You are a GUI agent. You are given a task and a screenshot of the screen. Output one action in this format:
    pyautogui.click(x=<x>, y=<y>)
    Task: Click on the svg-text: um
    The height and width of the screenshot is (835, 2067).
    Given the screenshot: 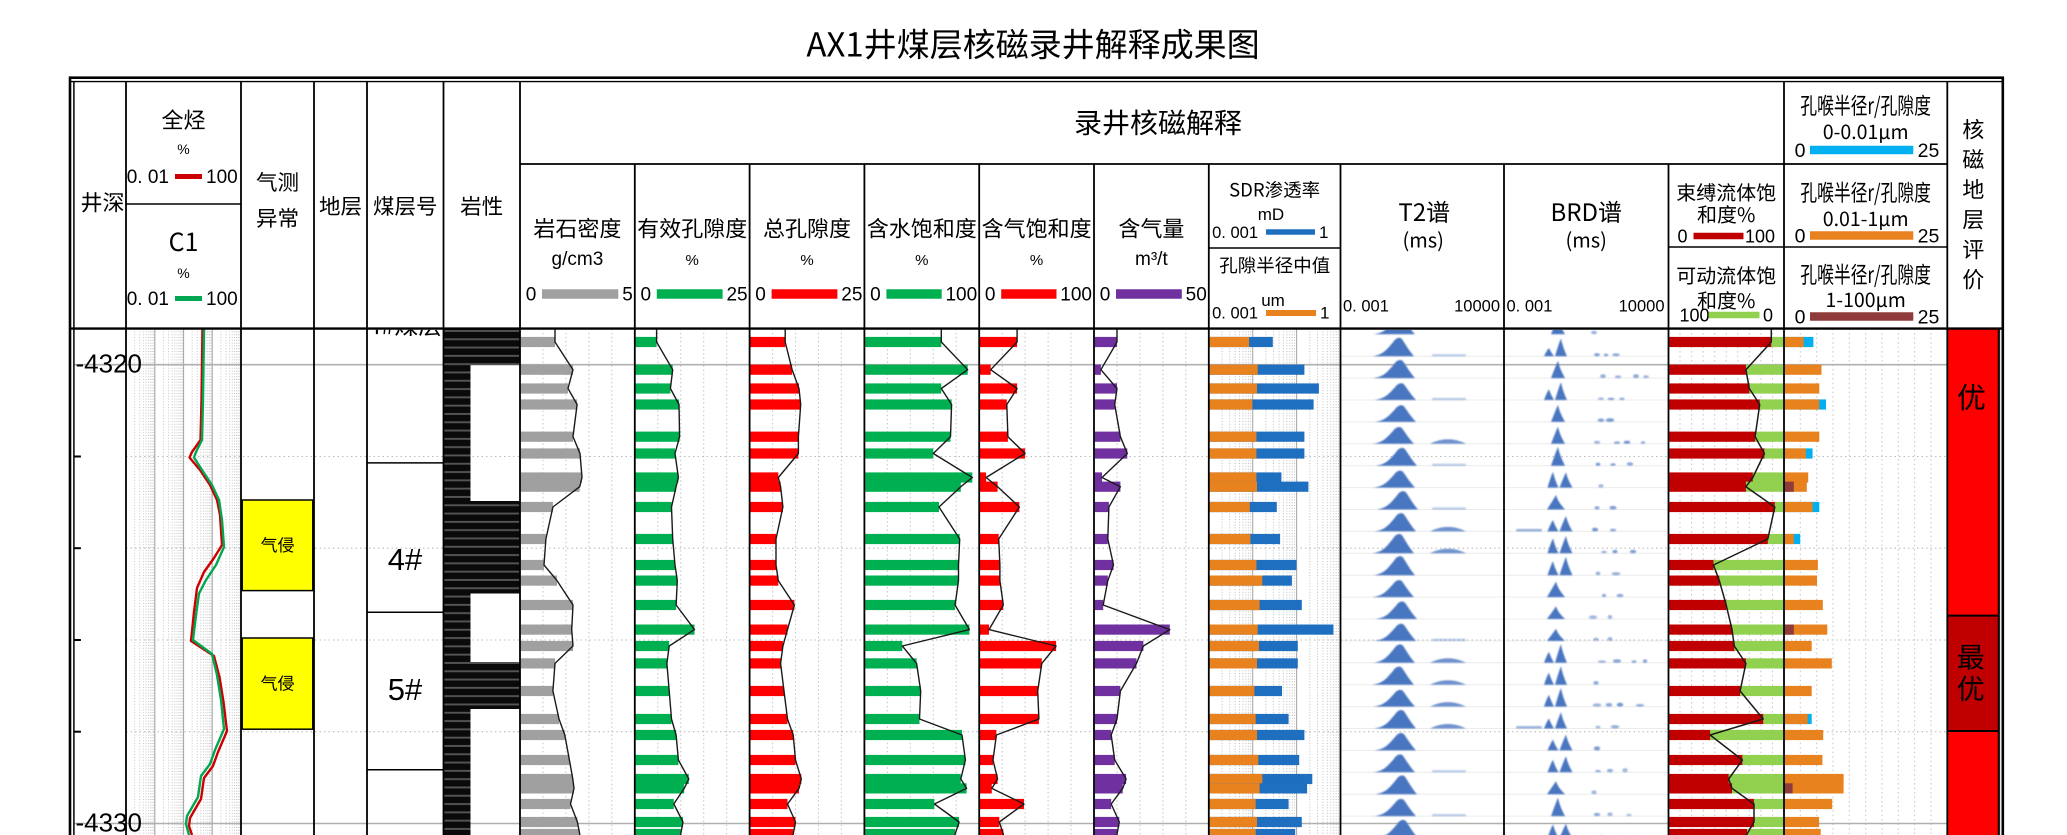 What is the action you would take?
    pyautogui.click(x=1273, y=300)
    